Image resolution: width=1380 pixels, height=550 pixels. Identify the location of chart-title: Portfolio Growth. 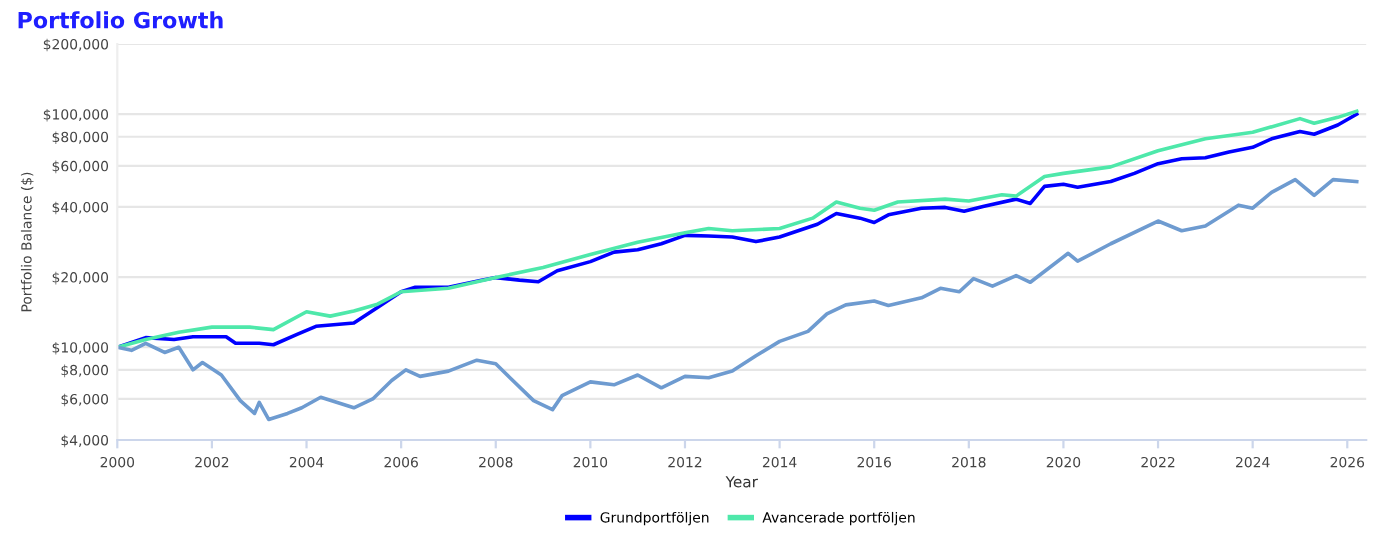
(120, 20).